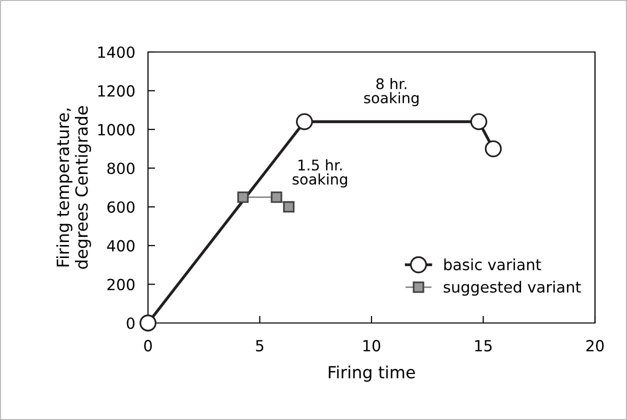  I want to click on x-tick-label: 20, so click(595, 346).